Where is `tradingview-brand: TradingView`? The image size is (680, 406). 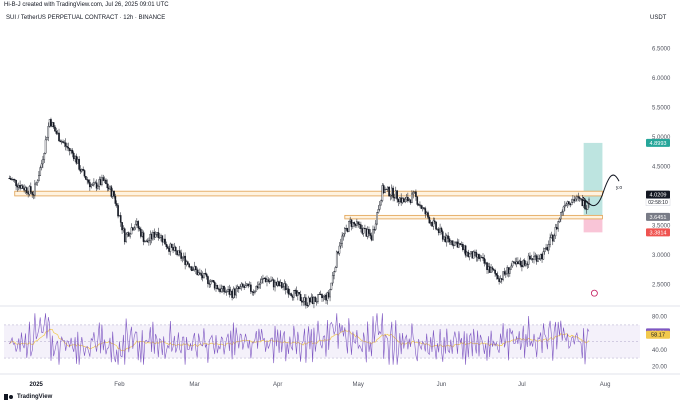
tradingview-brand: TradingView is located at coordinates (35, 397).